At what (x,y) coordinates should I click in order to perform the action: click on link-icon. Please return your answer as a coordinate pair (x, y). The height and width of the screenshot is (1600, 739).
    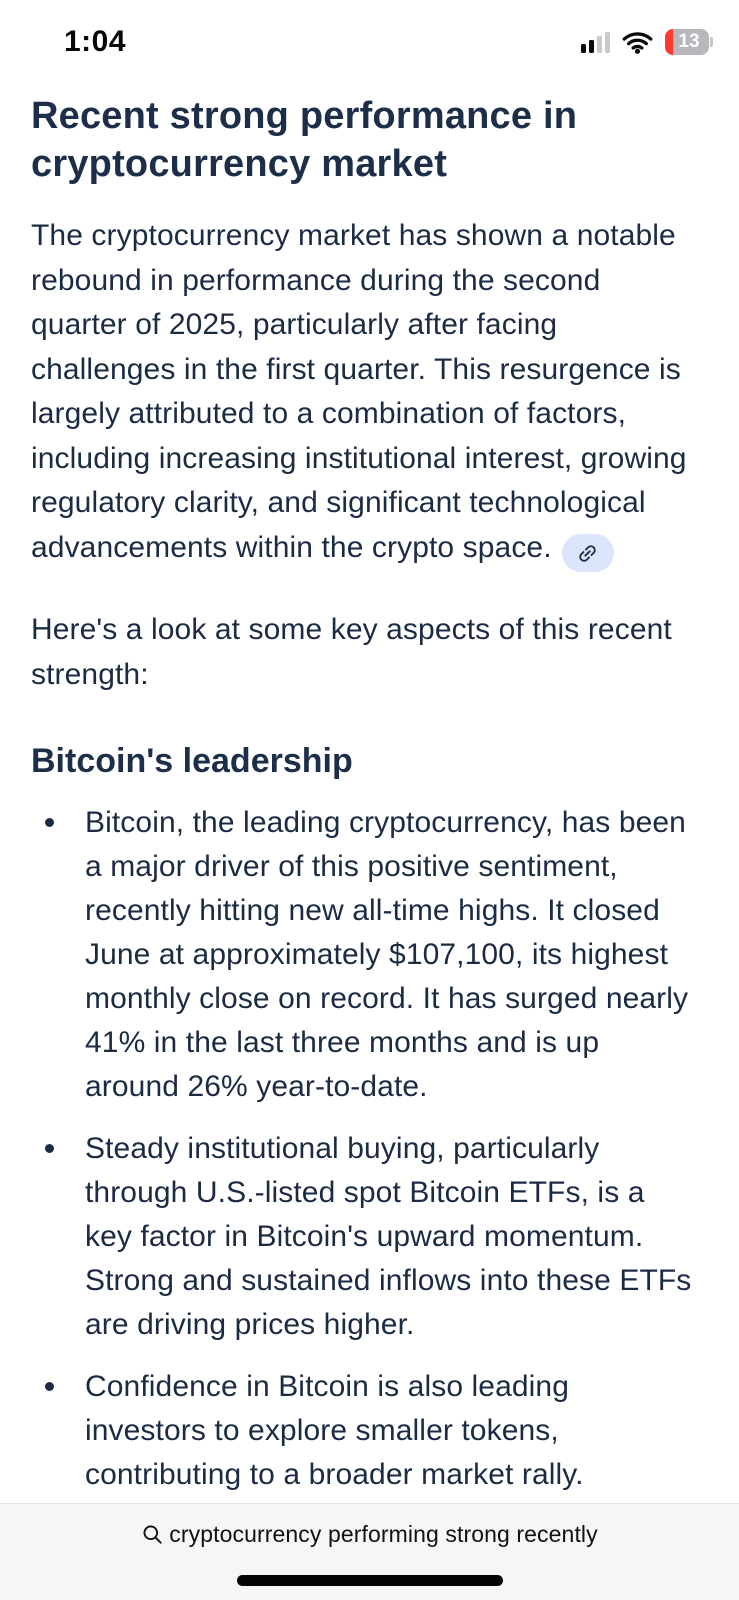
    Looking at the image, I should click on (587, 553).